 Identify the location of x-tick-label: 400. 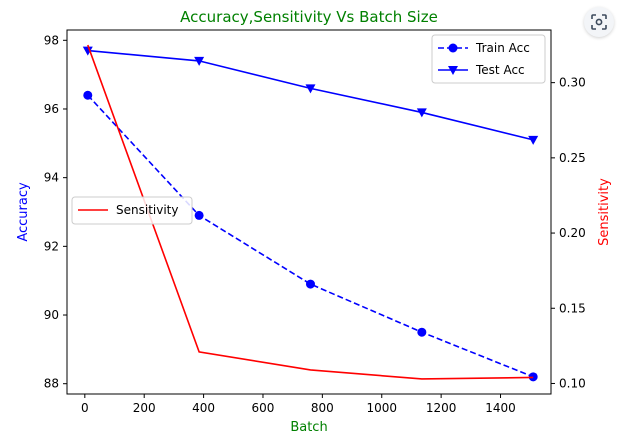
(203, 408).